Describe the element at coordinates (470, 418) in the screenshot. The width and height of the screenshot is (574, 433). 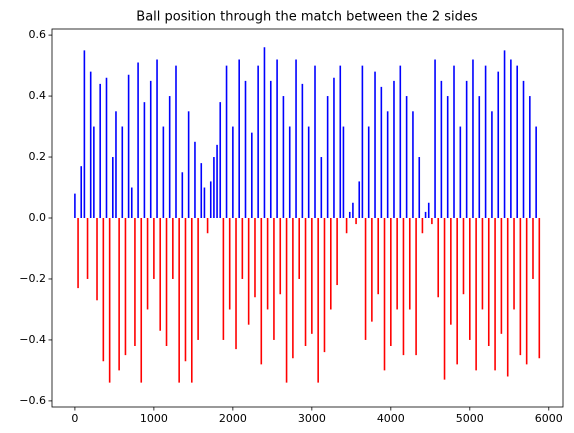
I see `x-tick-label: 5000` at that location.